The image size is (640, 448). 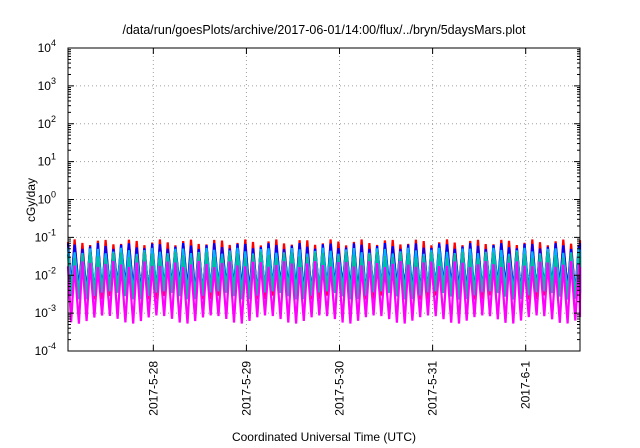 What do you see at coordinates (53, 43) in the screenshot?
I see `y-tick-exponent: 4` at bounding box center [53, 43].